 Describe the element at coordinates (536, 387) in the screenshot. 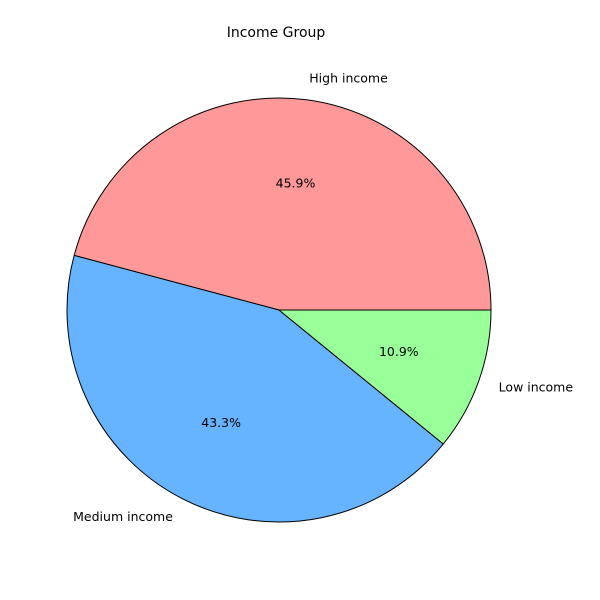

I see `slice-label-low-income: Low income` at that location.